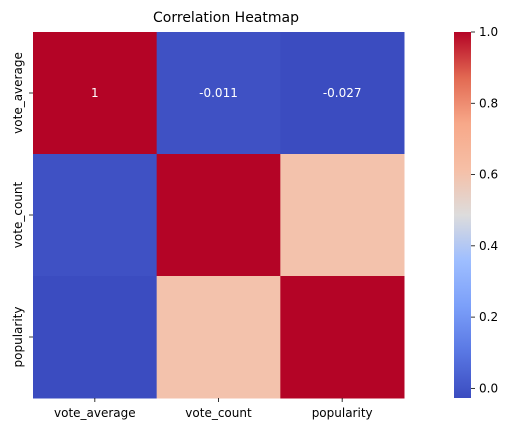 The height and width of the screenshot is (433, 515). What do you see at coordinates (462, 215) in the screenshot?
I see `colorbar` at bounding box center [462, 215].